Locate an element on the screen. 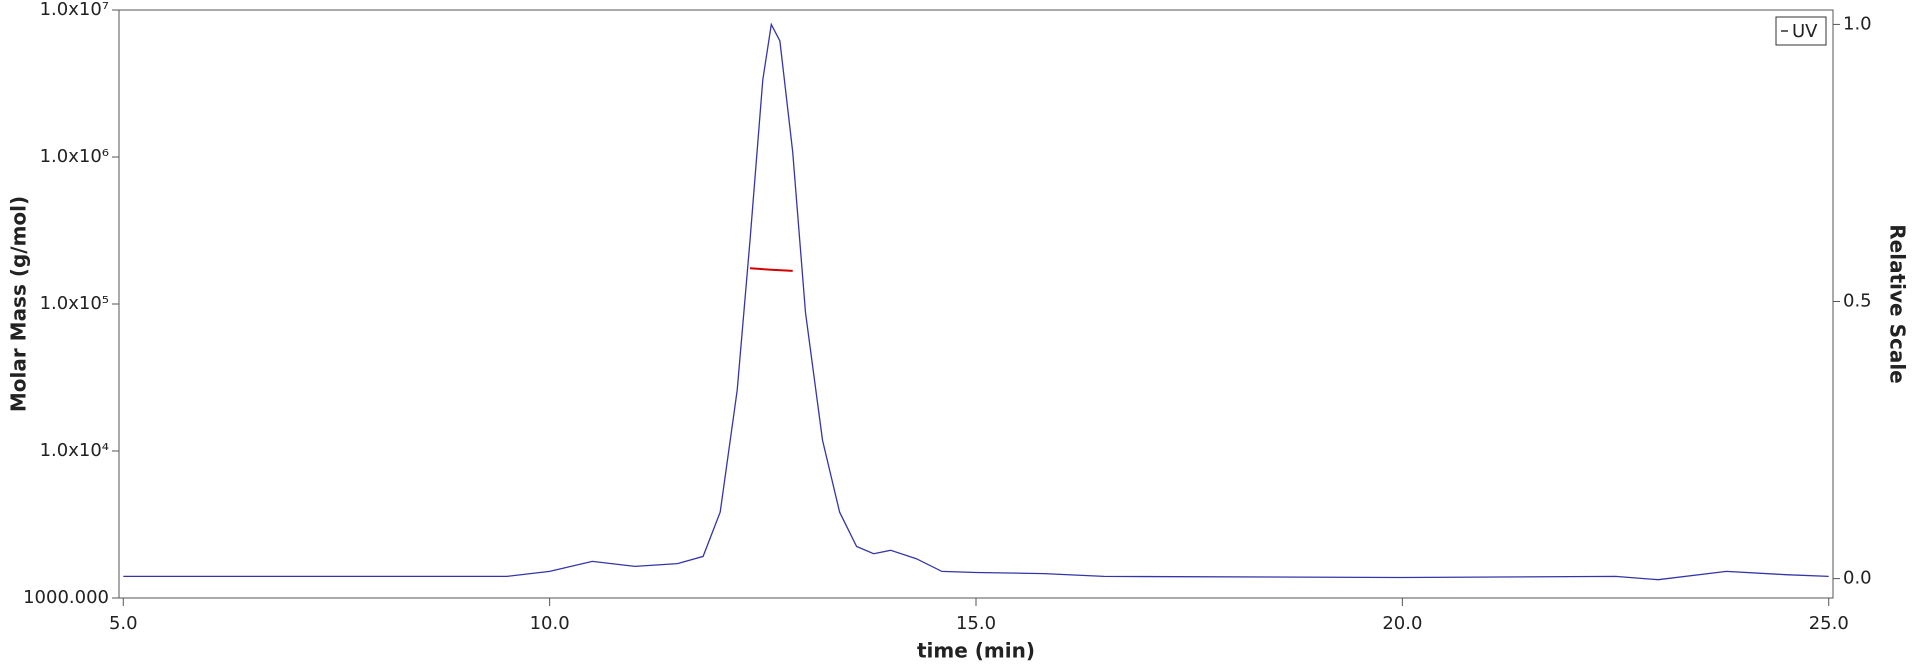 The width and height of the screenshot is (1920, 672). x-tick-label: 25.0 is located at coordinates (1829, 623).